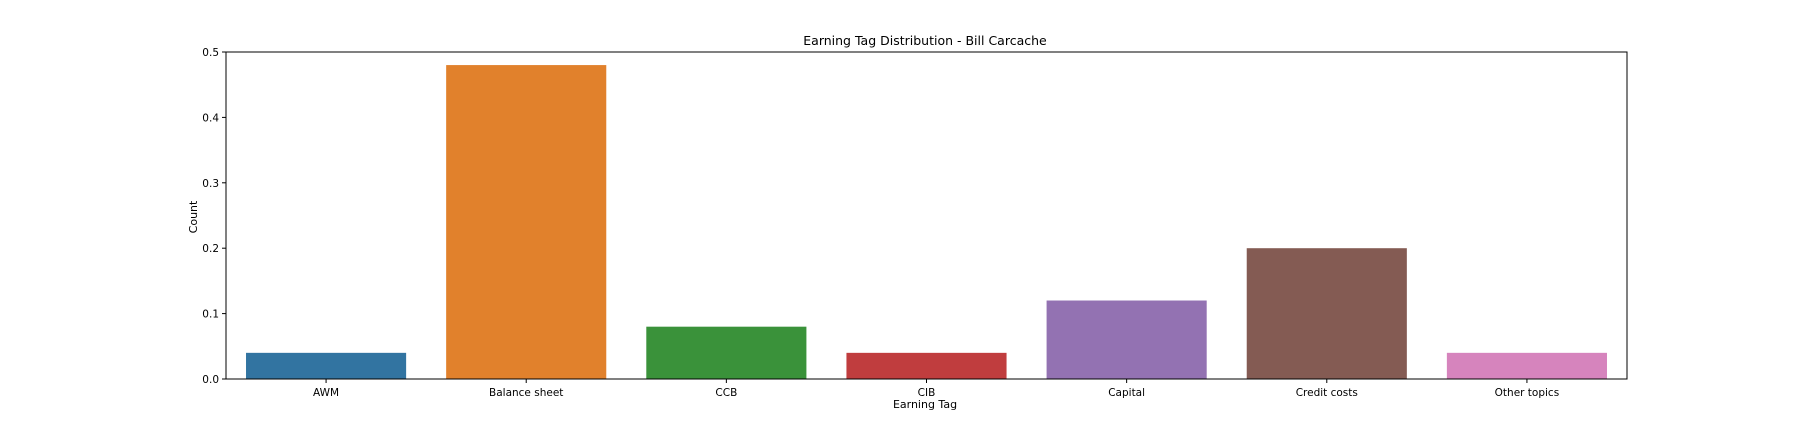 The height and width of the screenshot is (436, 1800). Describe the element at coordinates (927, 393) in the screenshot. I see `x-tick-label: CIB` at that location.